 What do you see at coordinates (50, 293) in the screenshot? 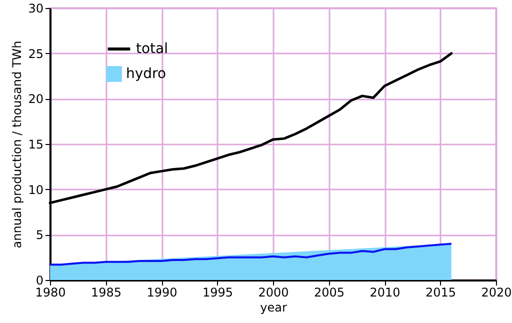
I see `x-tick-label: 1980` at bounding box center [50, 293].